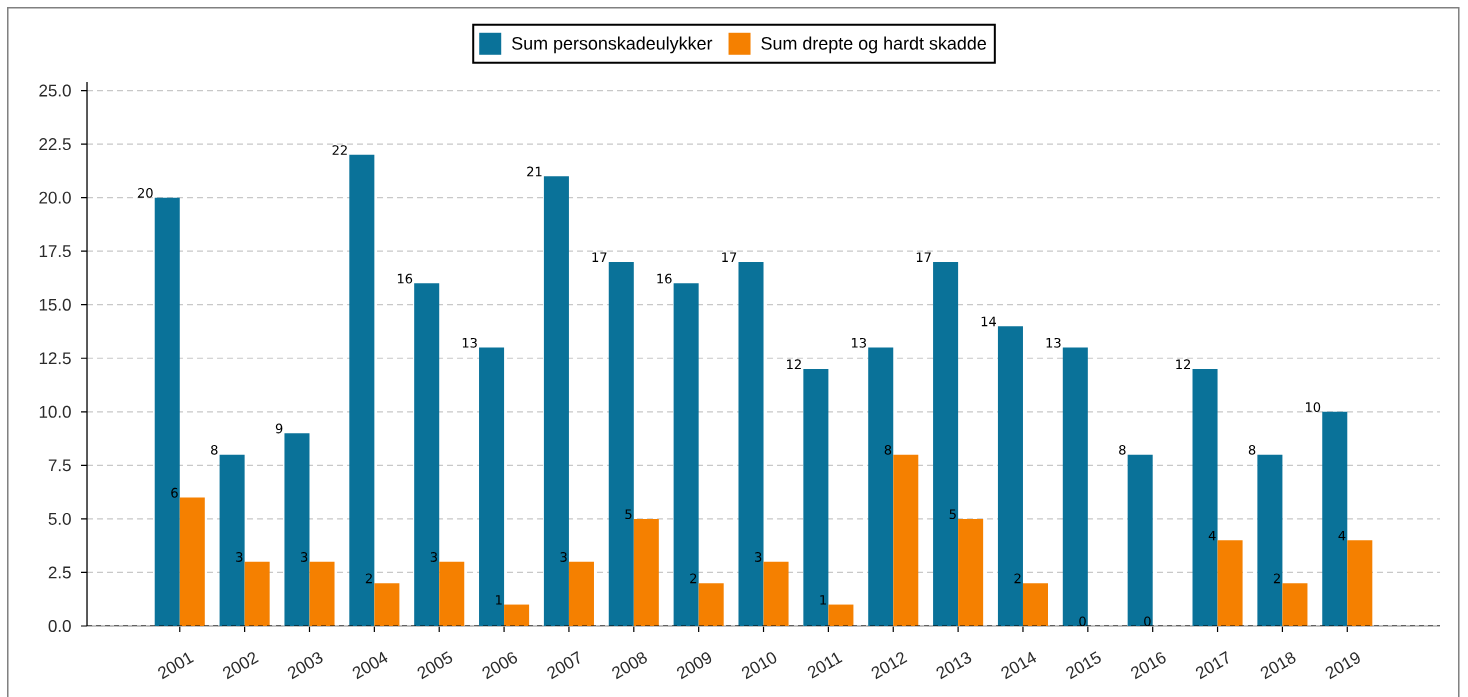  I want to click on y-tick-label: 22.5, so click(55, 144).